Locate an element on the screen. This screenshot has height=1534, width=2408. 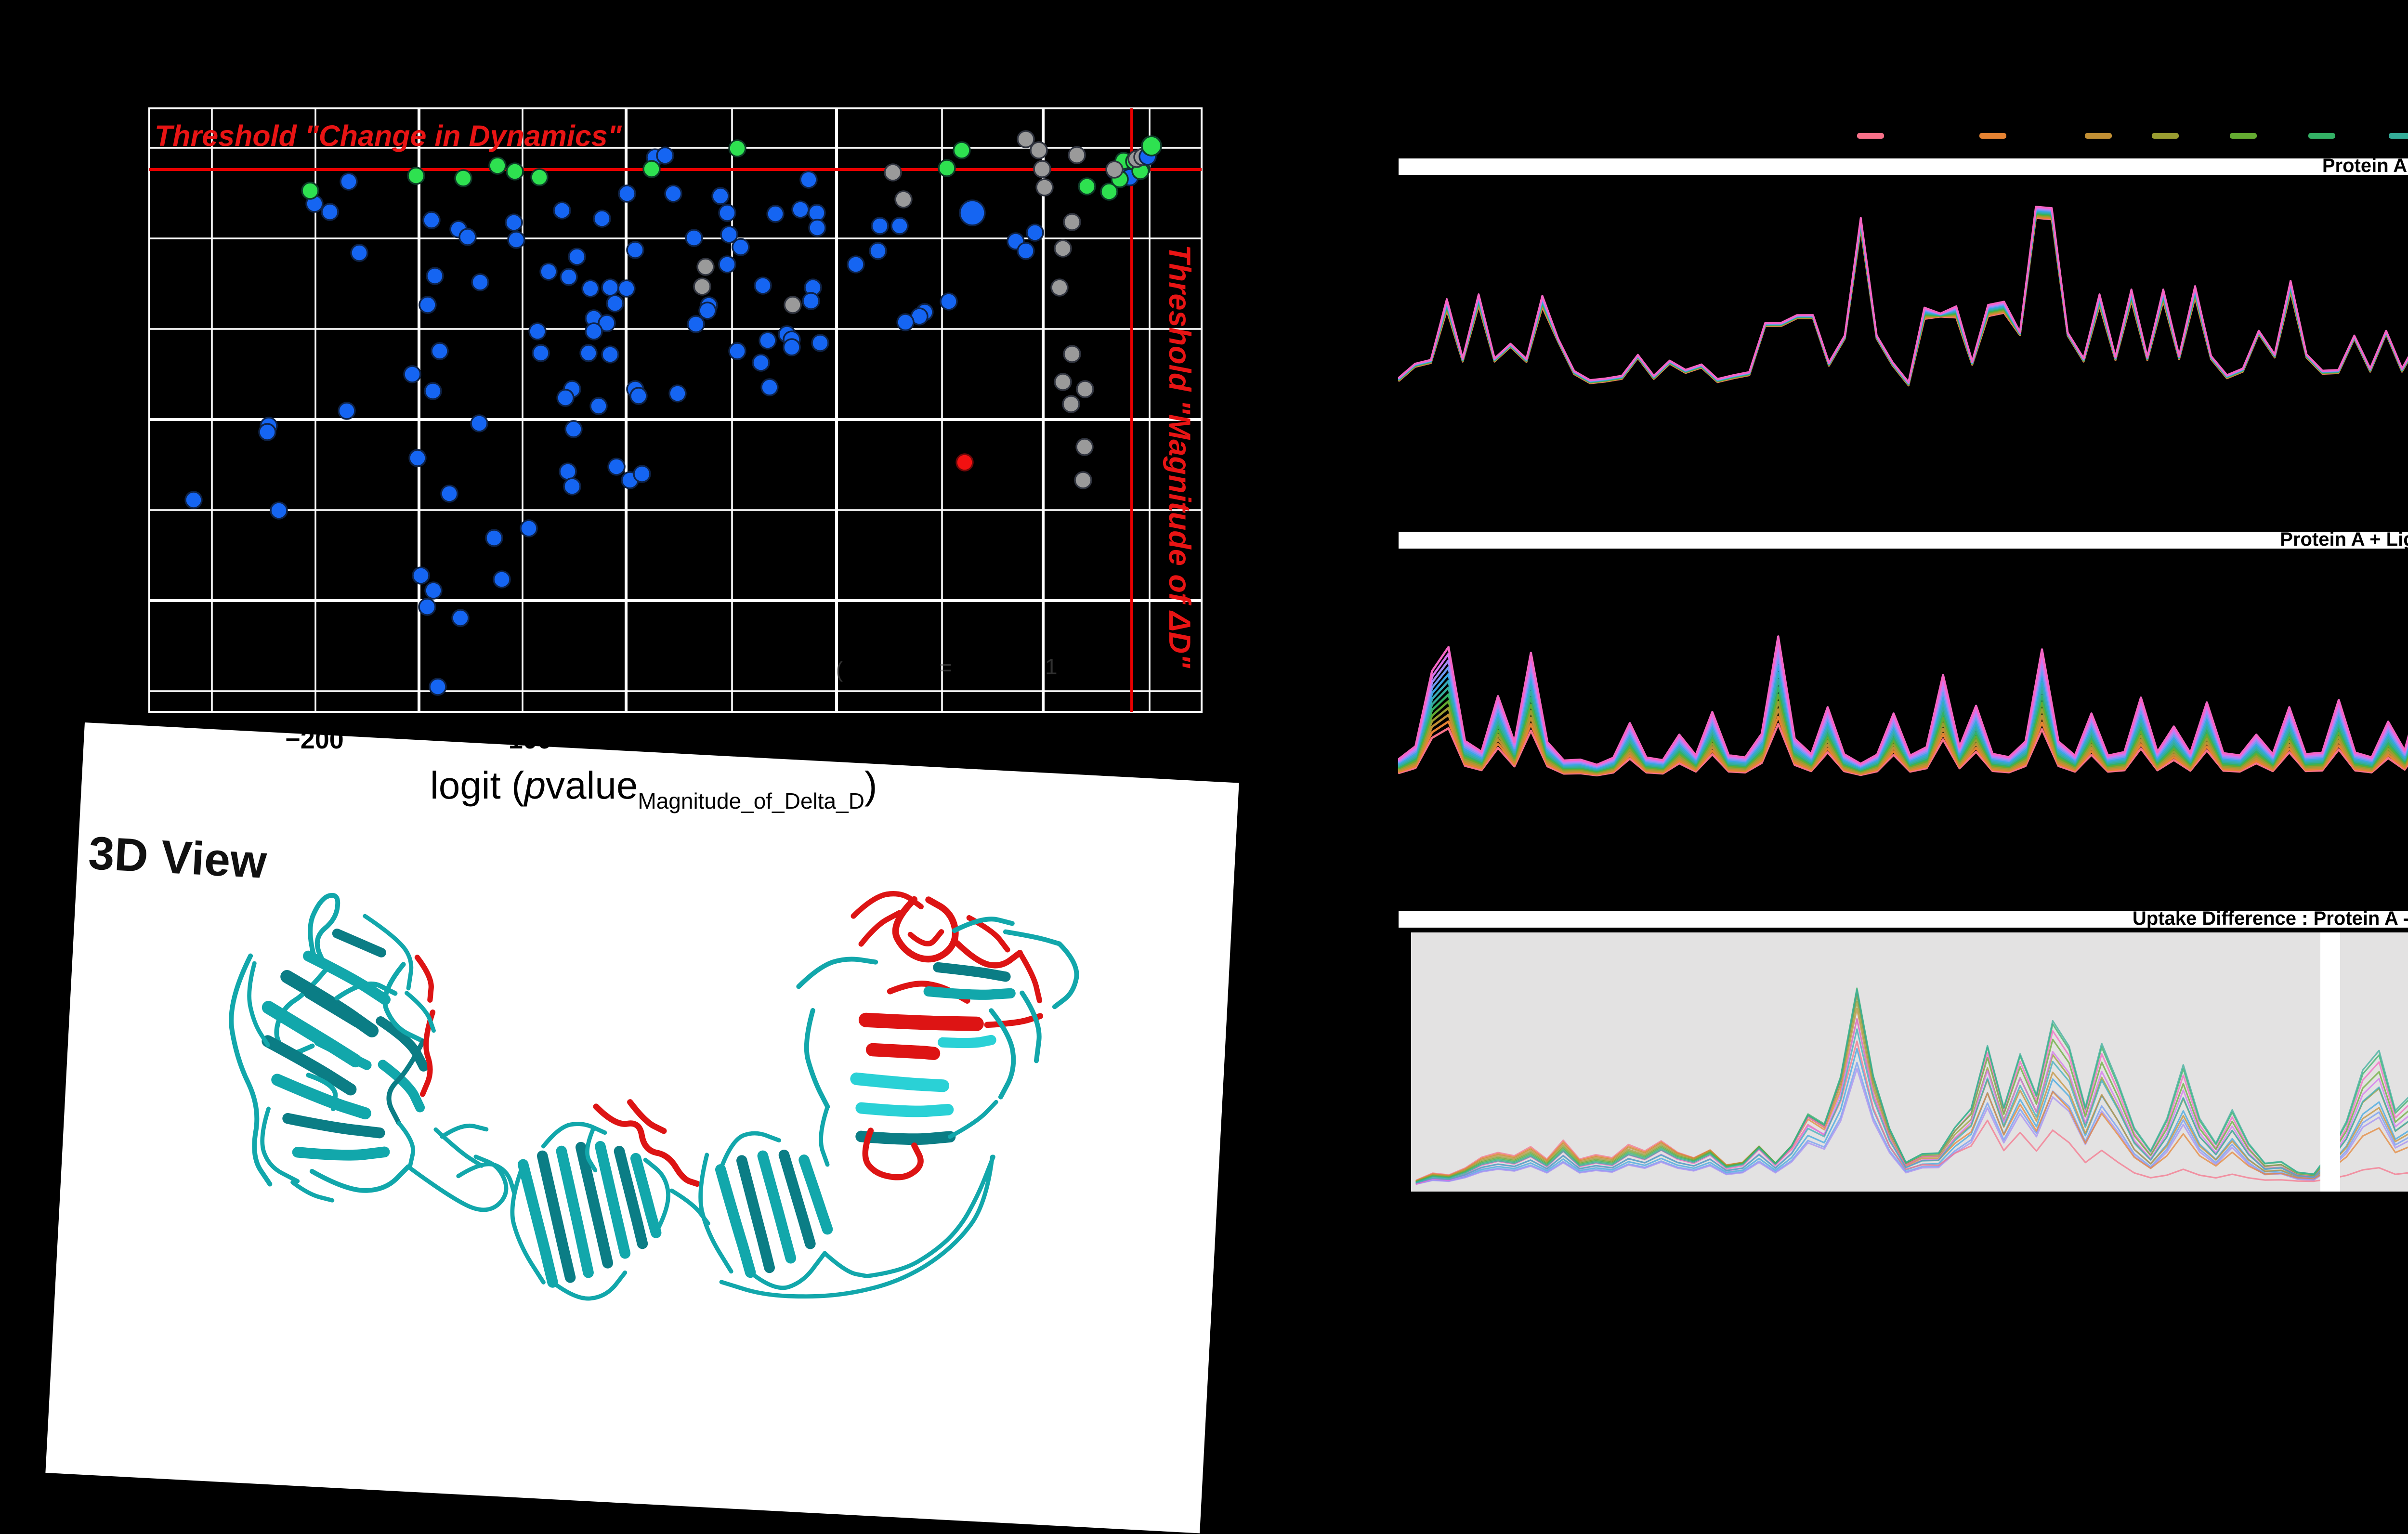
svg-text: Protein A is located at coordinates (2364, 165).